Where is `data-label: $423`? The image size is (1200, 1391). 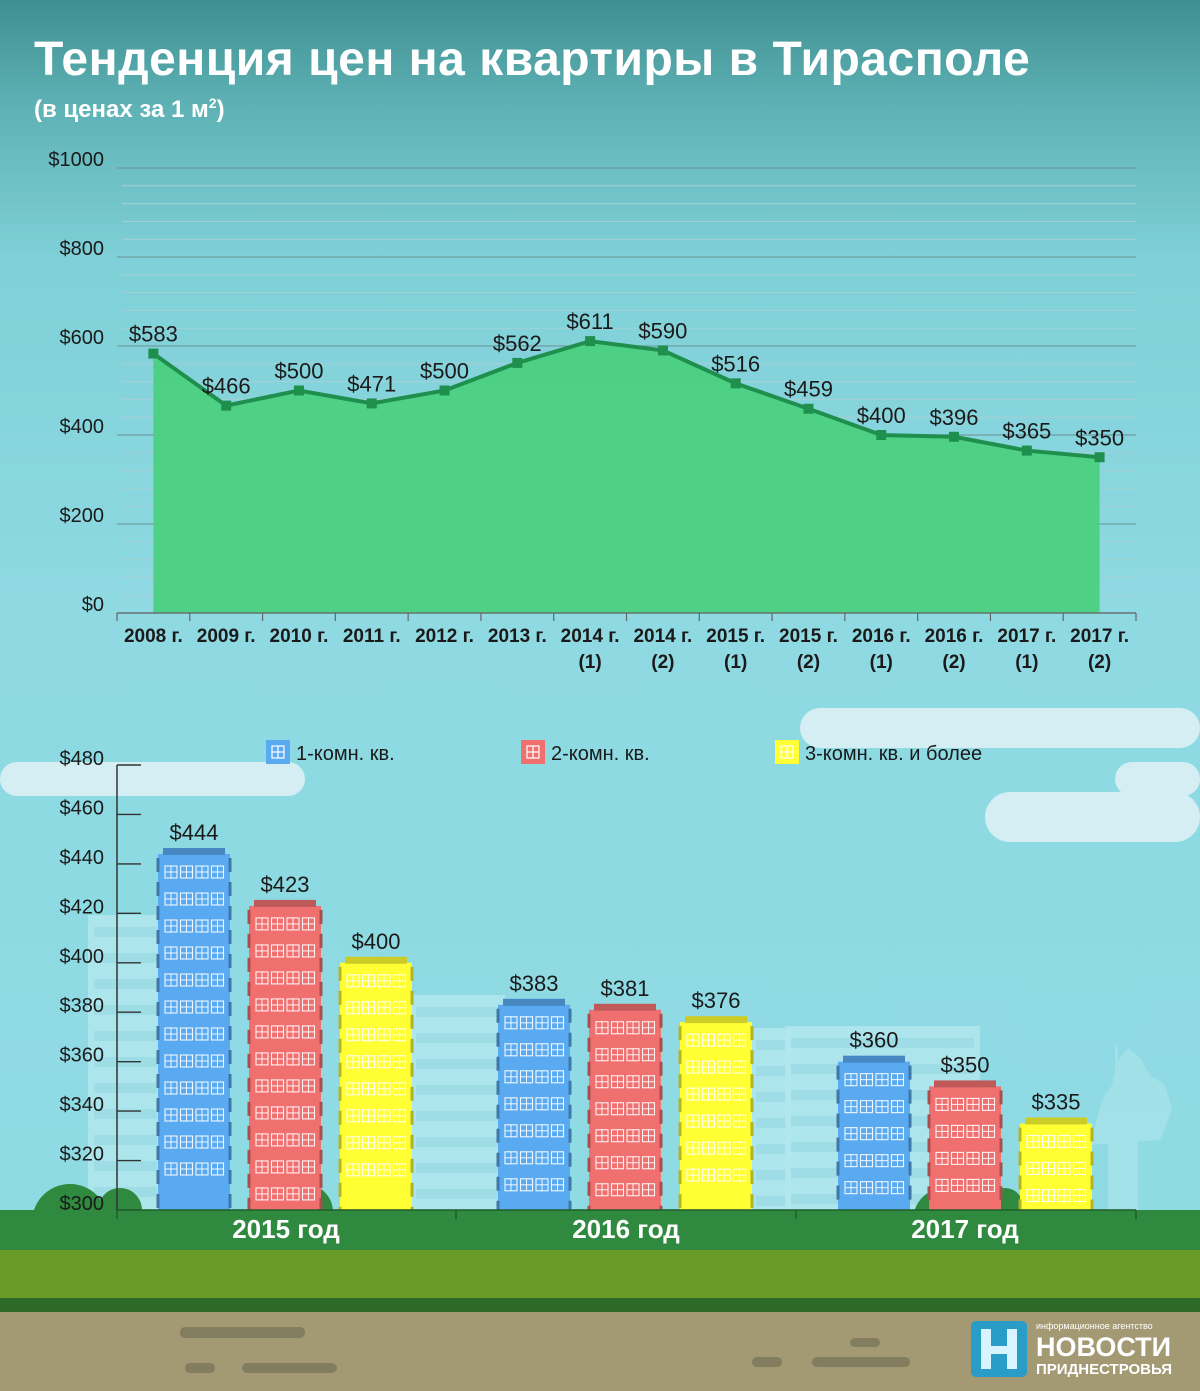 data-label: $423 is located at coordinates (285, 884).